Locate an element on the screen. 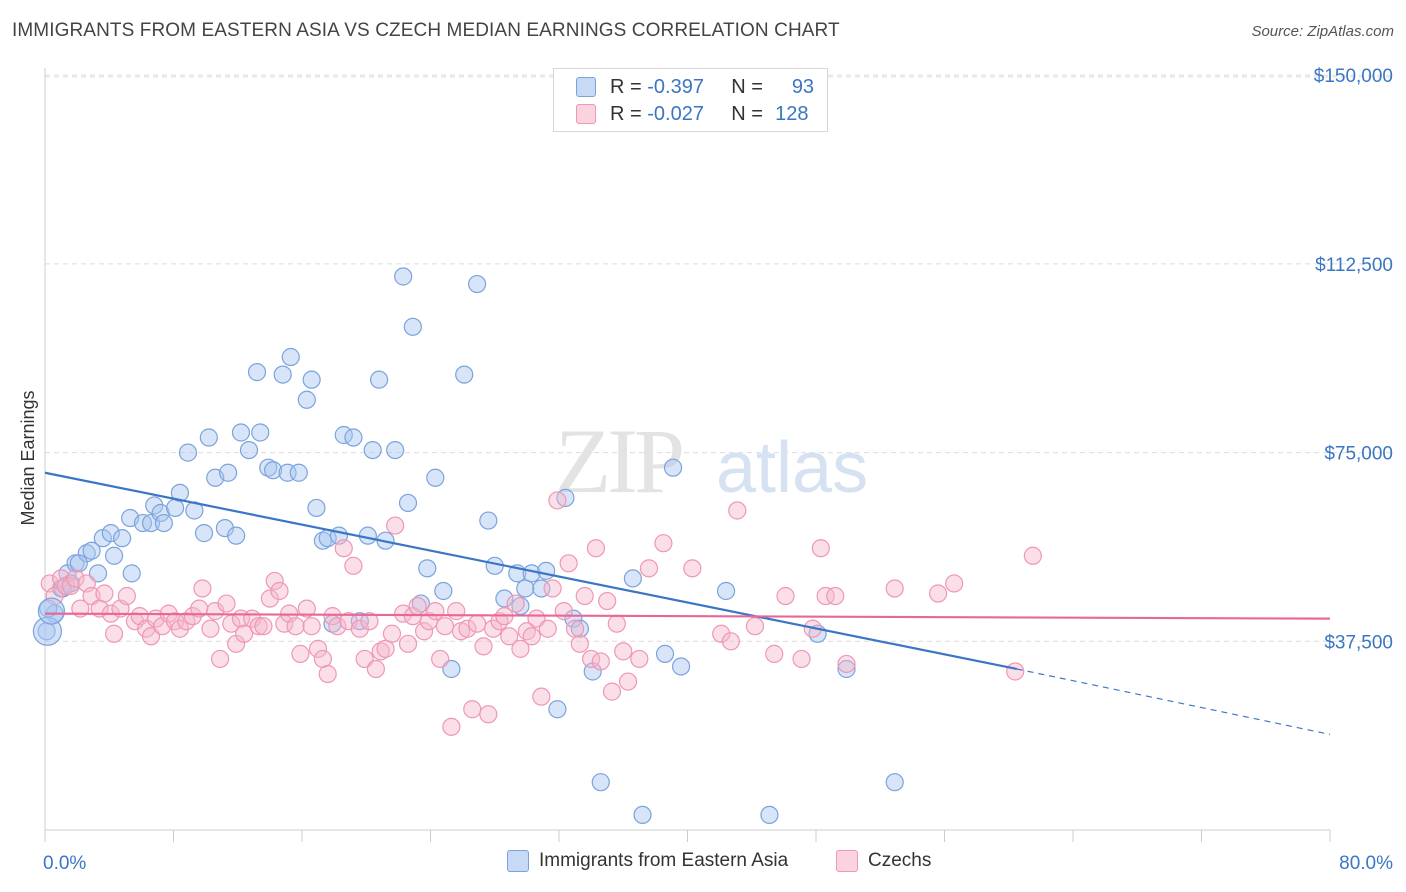  legend-swatch-blue is located at coordinates (586, 87).